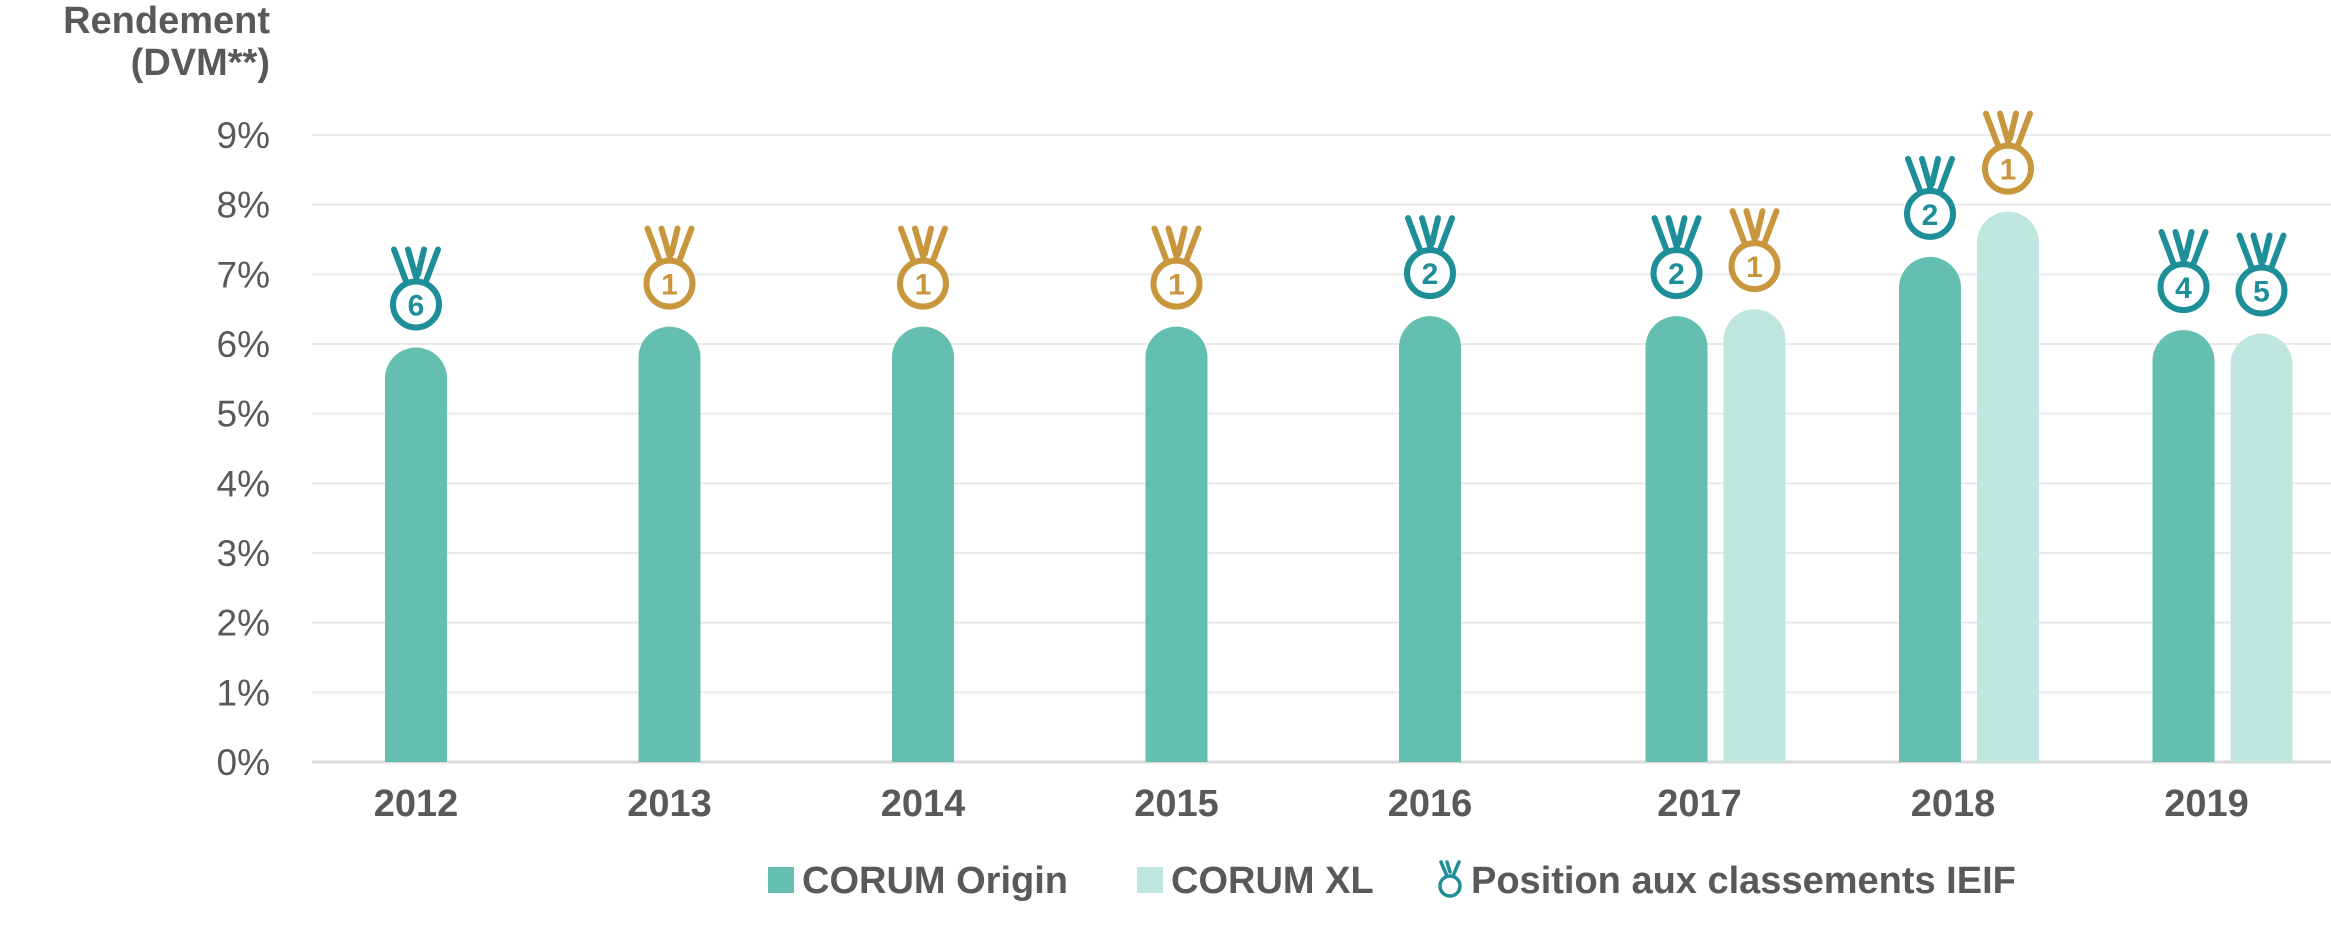 Image resolution: width=2331 pixels, height=938 pixels. What do you see at coordinates (2183, 288) in the screenshot?
I see `medal-rank-label: 4` at bounding box center [2183, 288].